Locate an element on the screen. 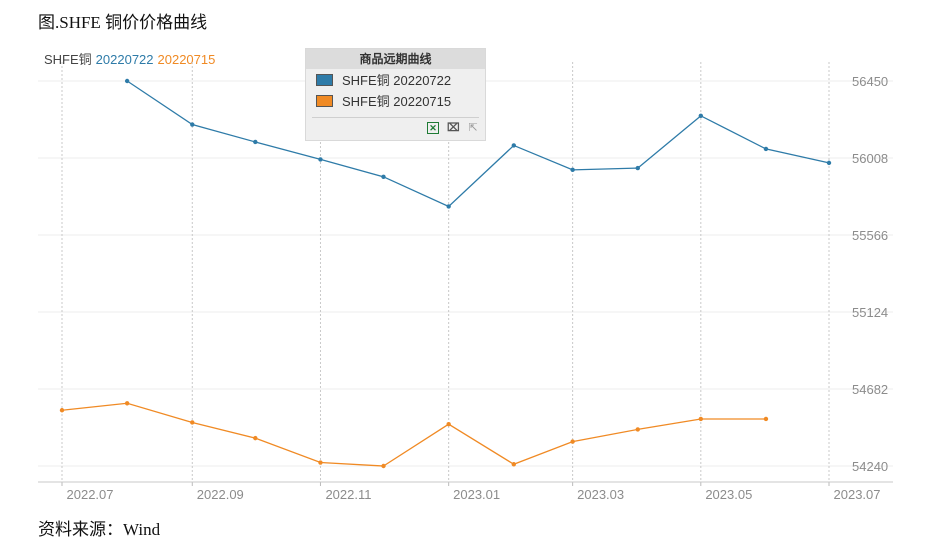 This screenshot has width=939, height=549. x-tick-label: 2022.09 is located at coordinates (220, 494).